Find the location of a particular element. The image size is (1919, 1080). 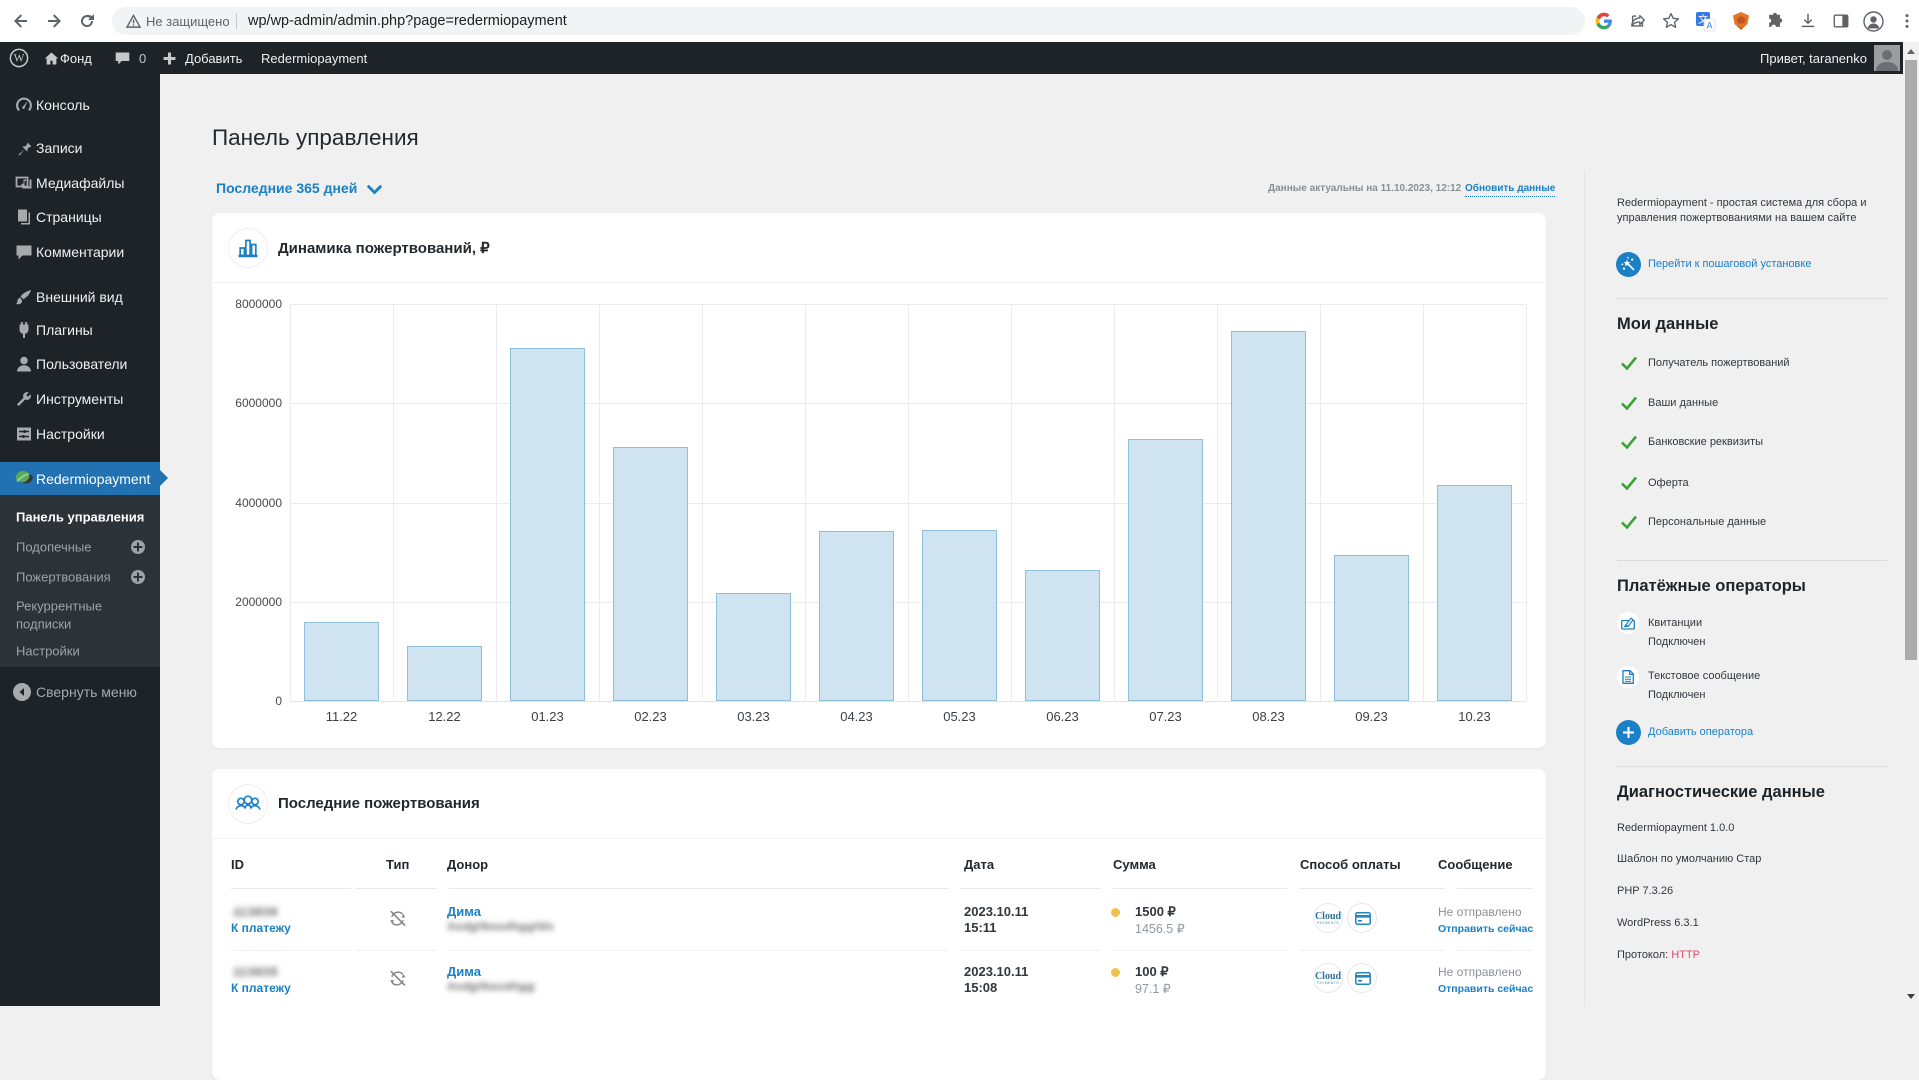

svg-text: A is located at coordinates (1709, 26).